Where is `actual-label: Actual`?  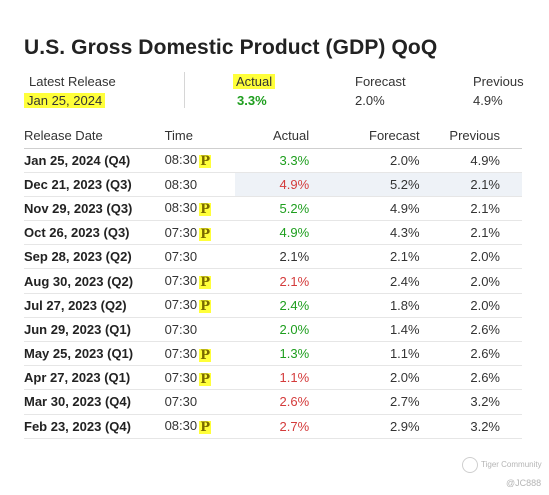 actual-label: Actual is located at coordinates (254, 81).